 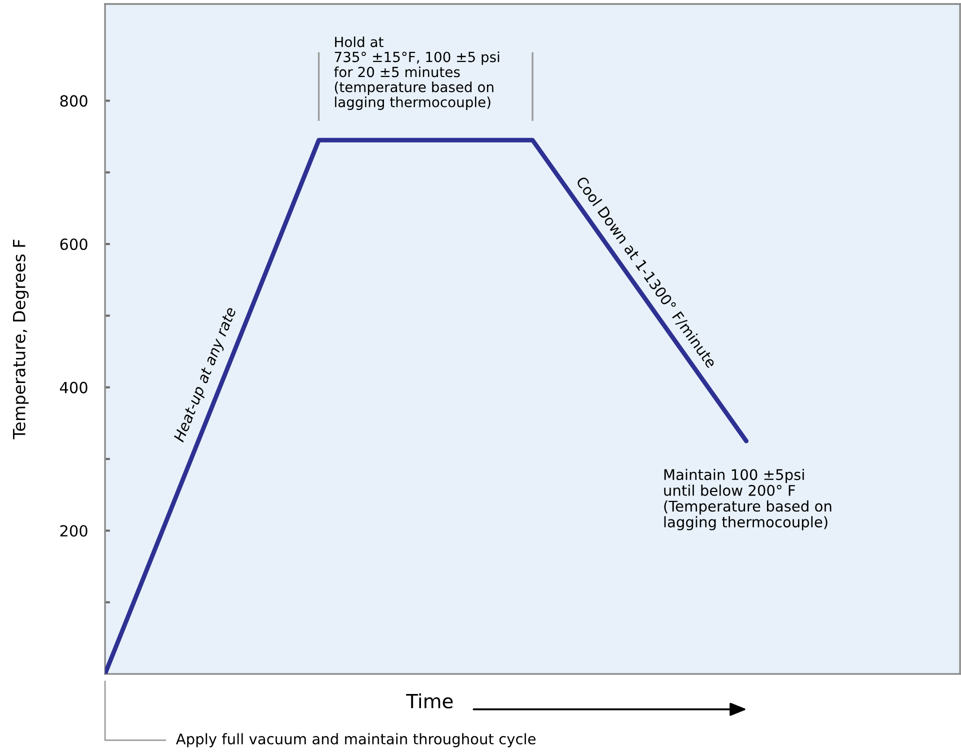 I want to click on y-tick-label: 400, so click(x=74, y=388).